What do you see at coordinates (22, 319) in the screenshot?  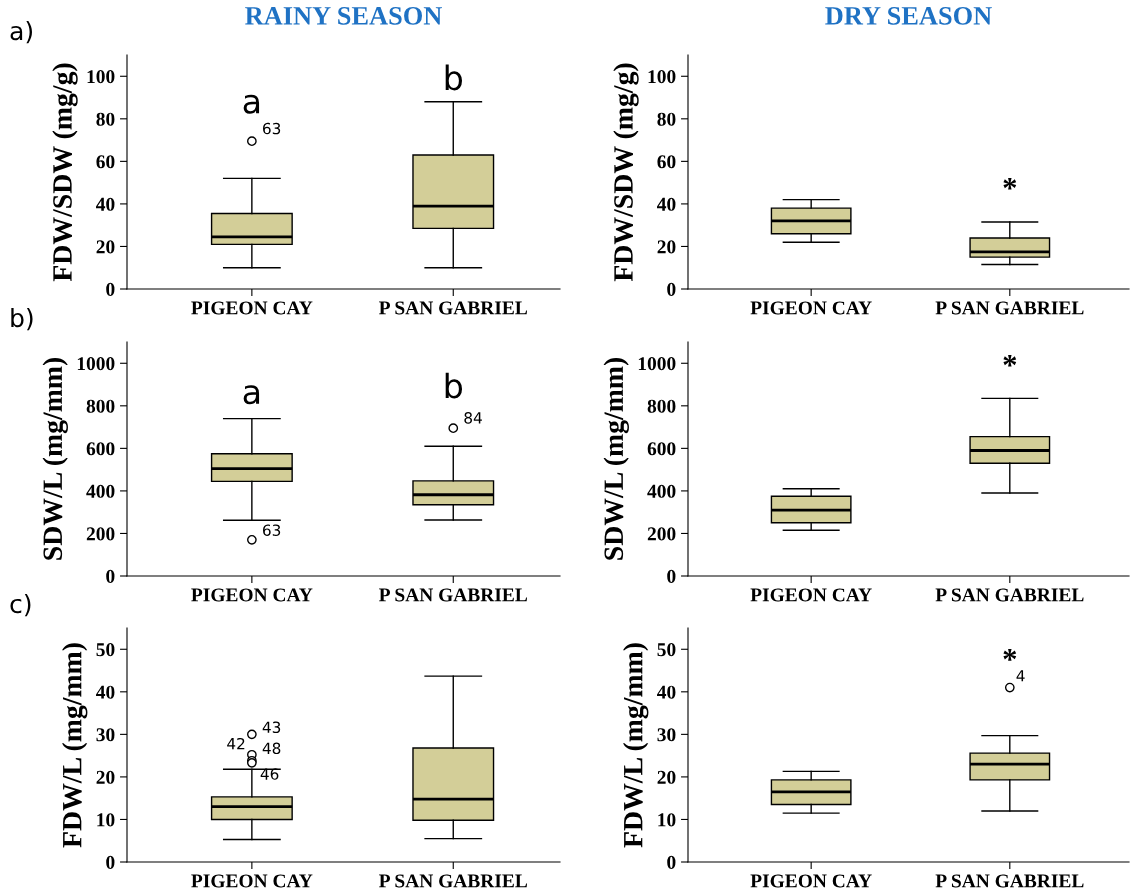 I see `text: b)` at bounding box center [22, 319].